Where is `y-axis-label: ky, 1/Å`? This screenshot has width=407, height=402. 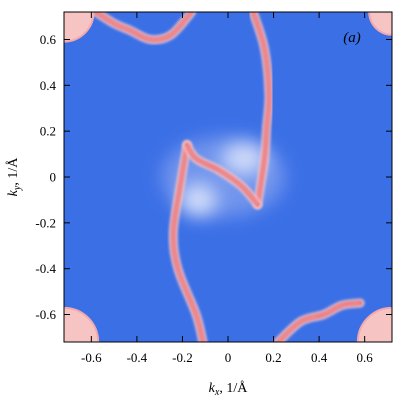
y-axis-label: ky, 1/Å is located at coordinates (14, 177).